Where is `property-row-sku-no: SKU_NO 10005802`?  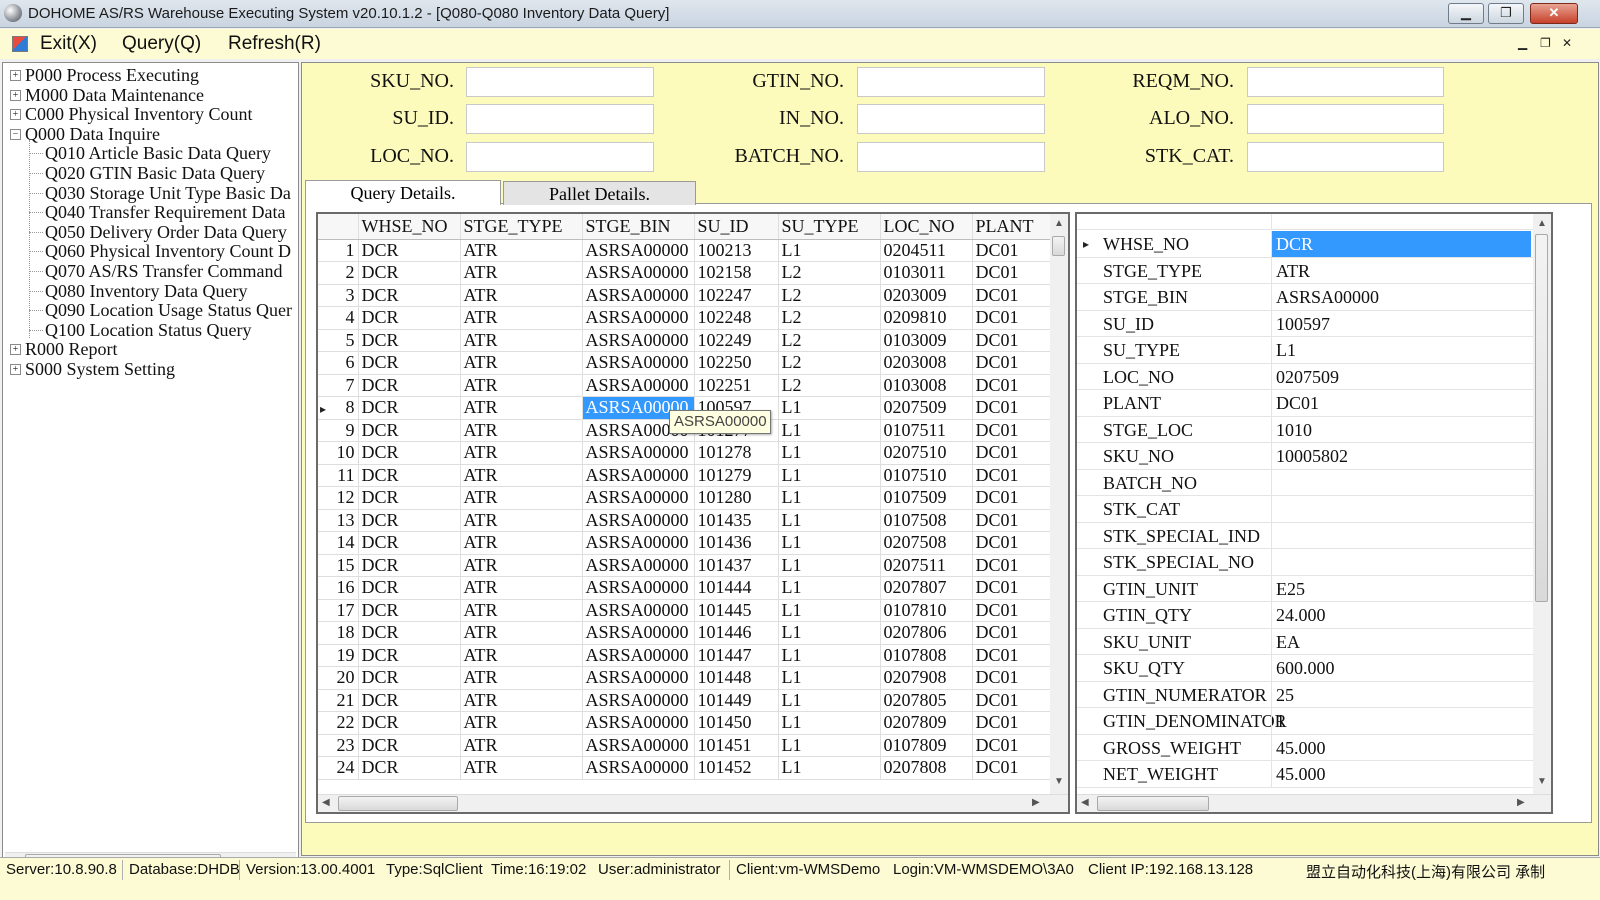 property-row-sku-no: SKU_NO 10005802 is located at coordinates (1305, 456).